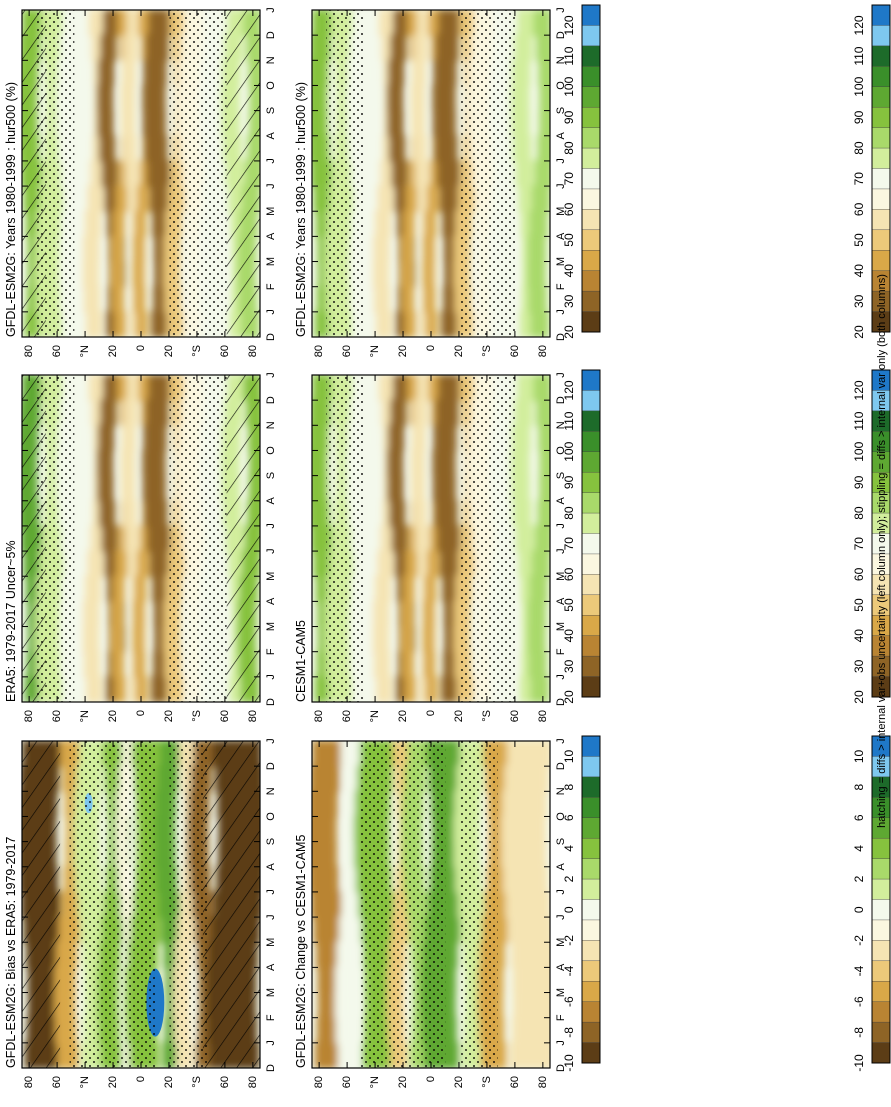  I want to click on colorbar-label: -10, so click(859, 1063).